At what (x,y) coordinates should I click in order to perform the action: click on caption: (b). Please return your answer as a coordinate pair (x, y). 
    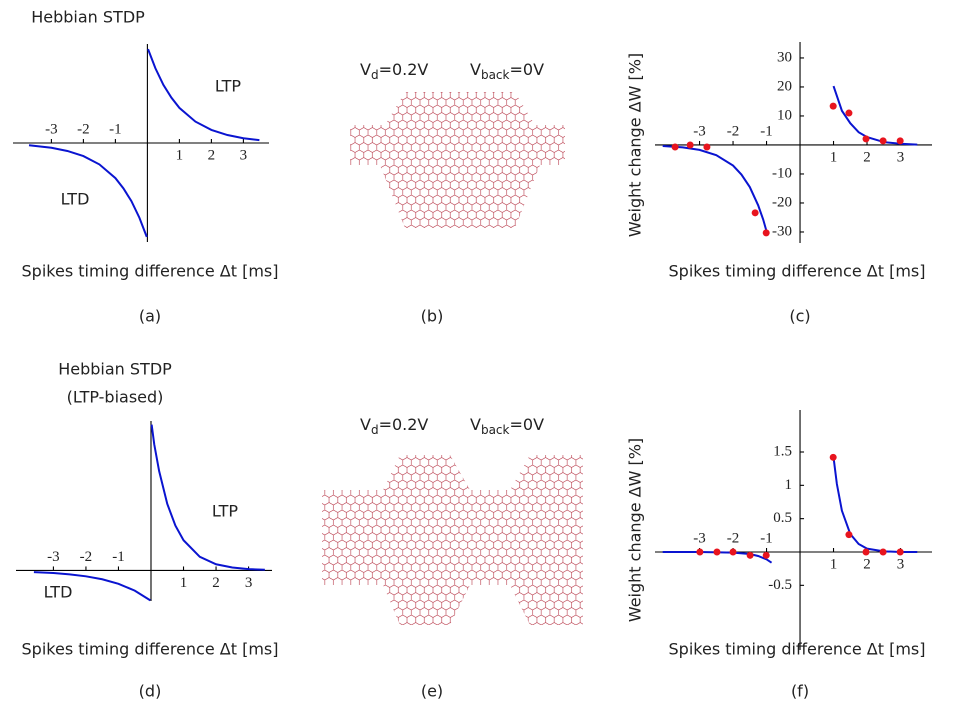
    Looking at the image, I should click on (432, 316).